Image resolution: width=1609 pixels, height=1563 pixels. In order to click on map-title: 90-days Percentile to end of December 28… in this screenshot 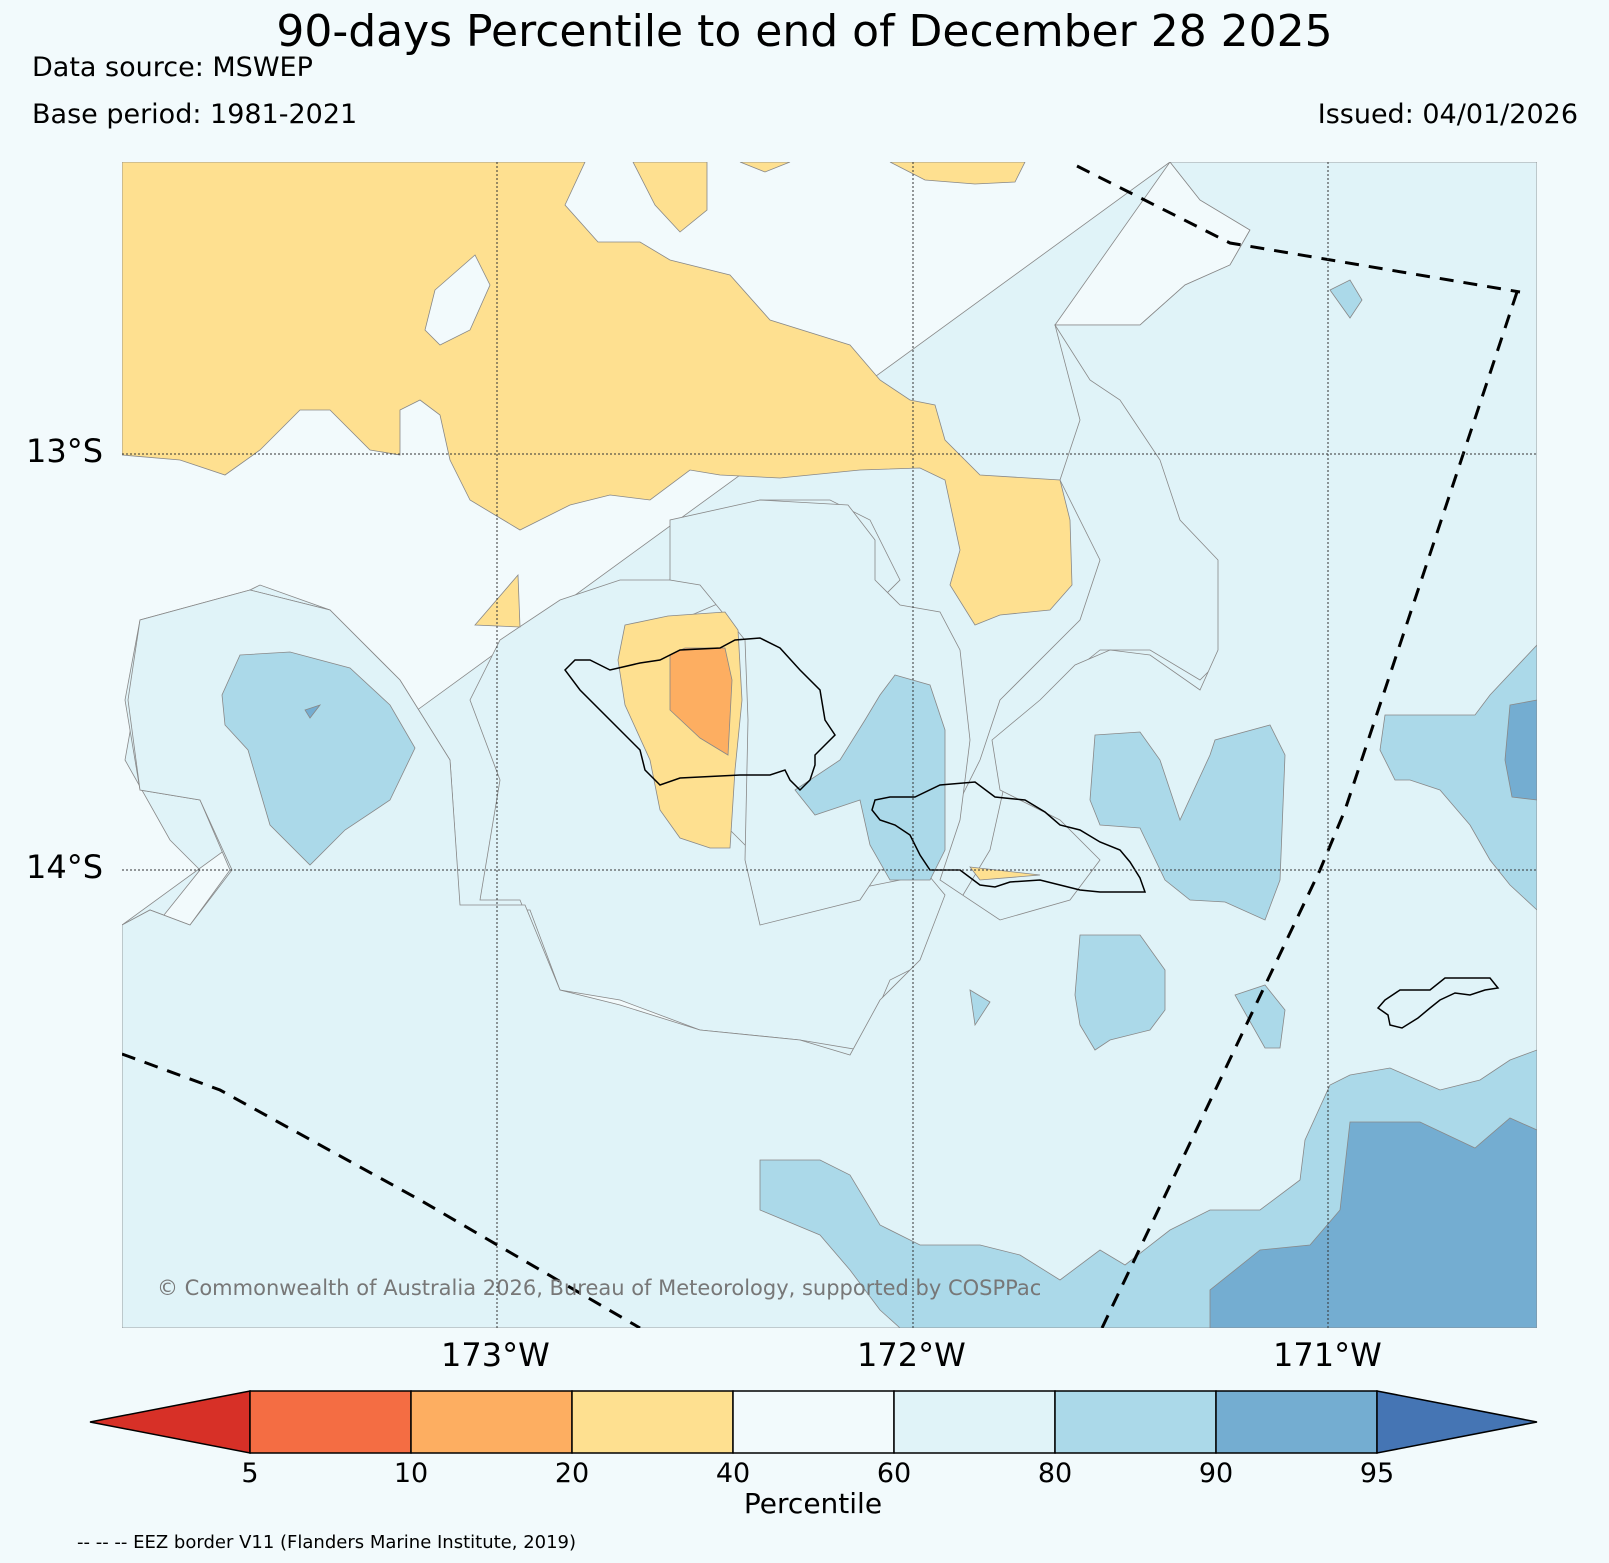, I will do `click(804, 31)`.